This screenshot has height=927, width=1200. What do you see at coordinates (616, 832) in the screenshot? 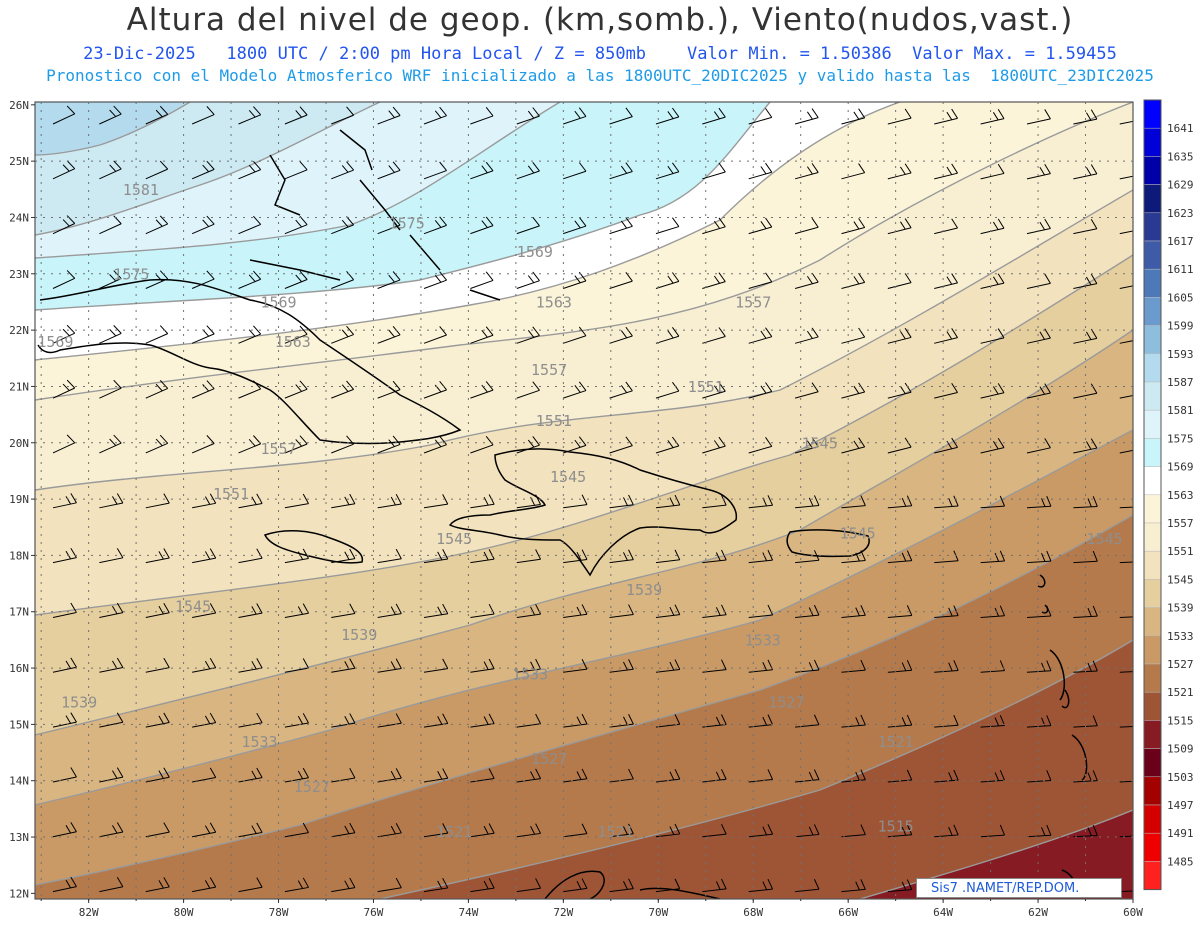
I see `contour-label: 1521` at bounding box center [616, 832].